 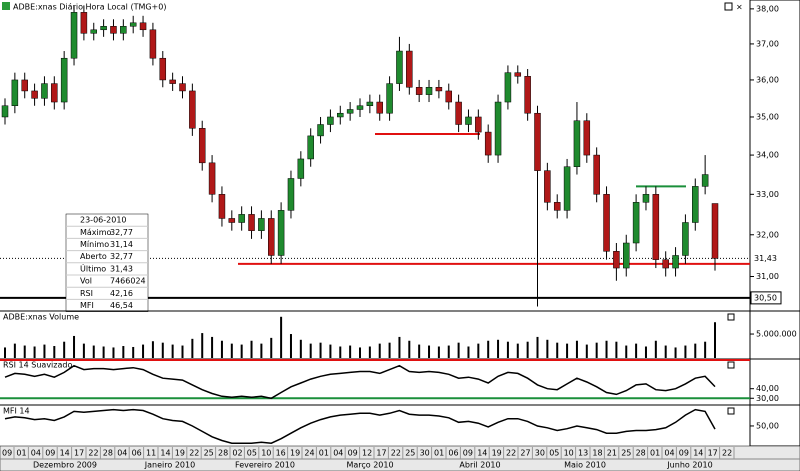 What do you see at coordinates (641, 453) in the screenshot?
I see `day-label: 28` at bounding box center [641, 453].